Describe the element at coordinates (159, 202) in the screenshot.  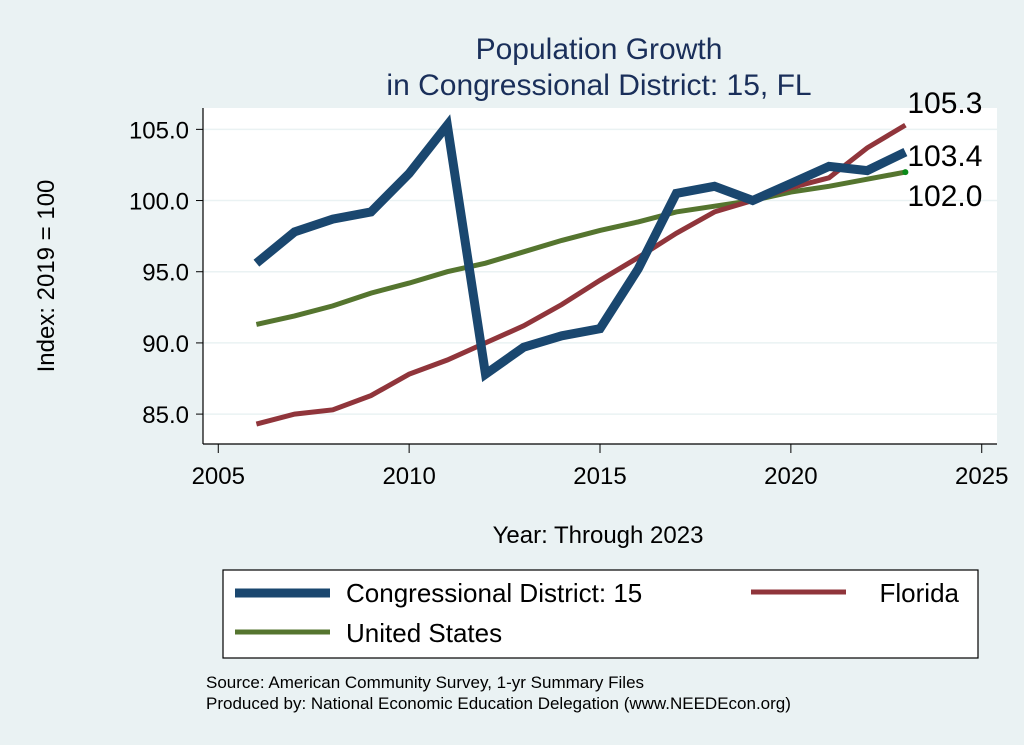
I see `y-tick-label: 100.0` at that location.